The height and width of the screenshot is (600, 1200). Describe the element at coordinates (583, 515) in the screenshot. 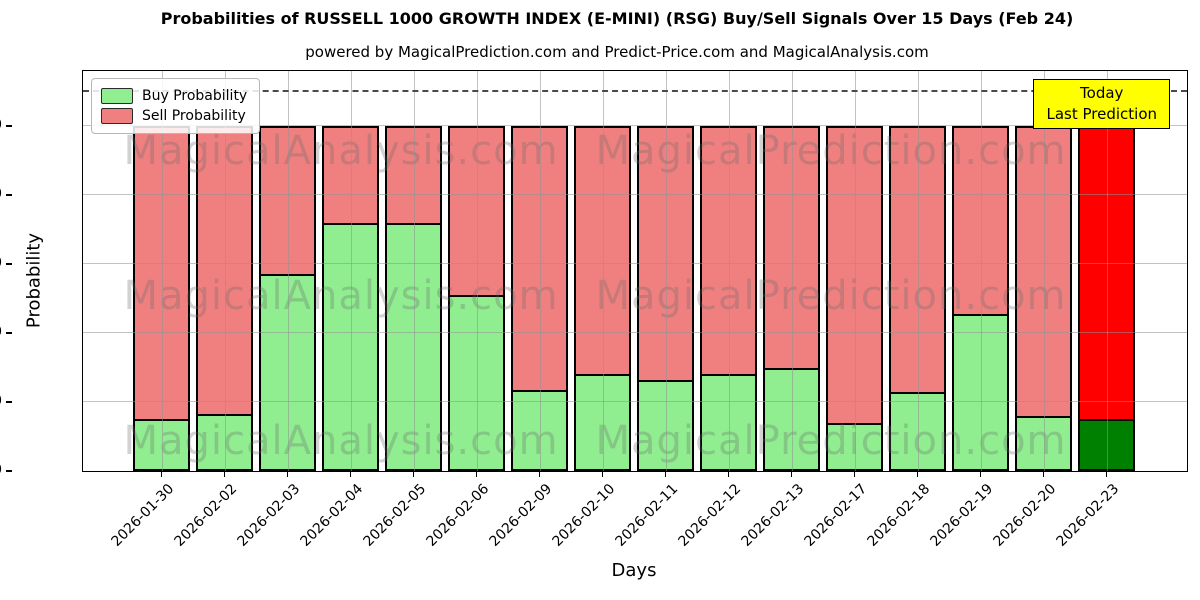

I see `x-tick-label-2026-02-10: 2026-02-10` at that location.